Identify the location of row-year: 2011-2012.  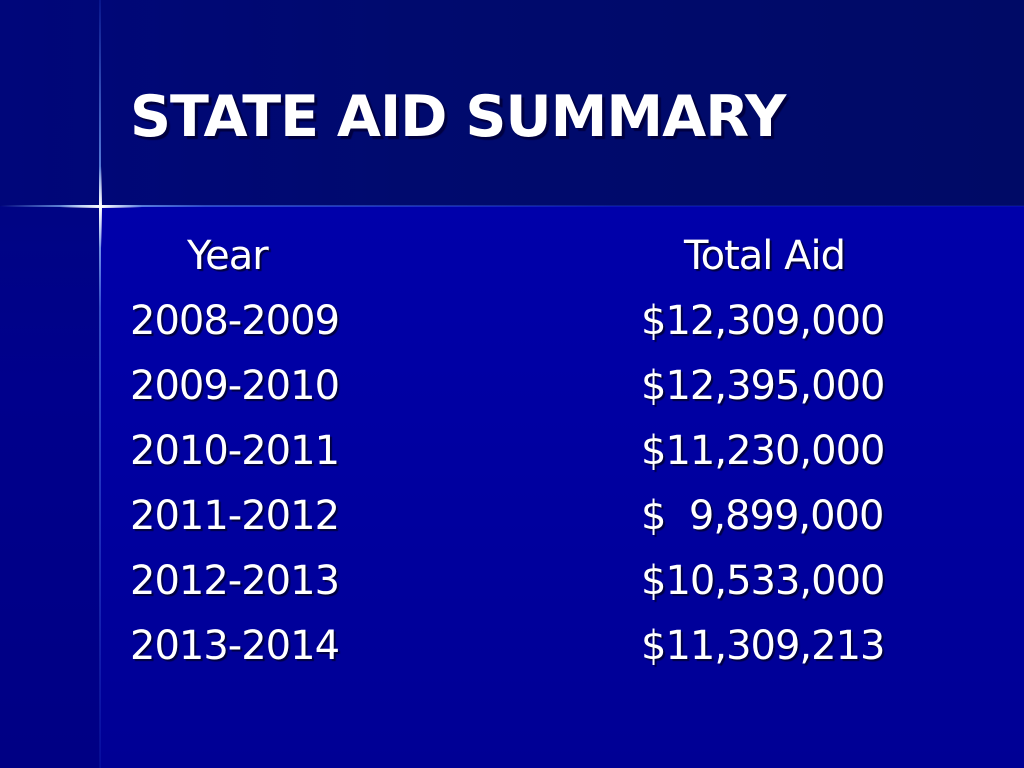
(235, 516).